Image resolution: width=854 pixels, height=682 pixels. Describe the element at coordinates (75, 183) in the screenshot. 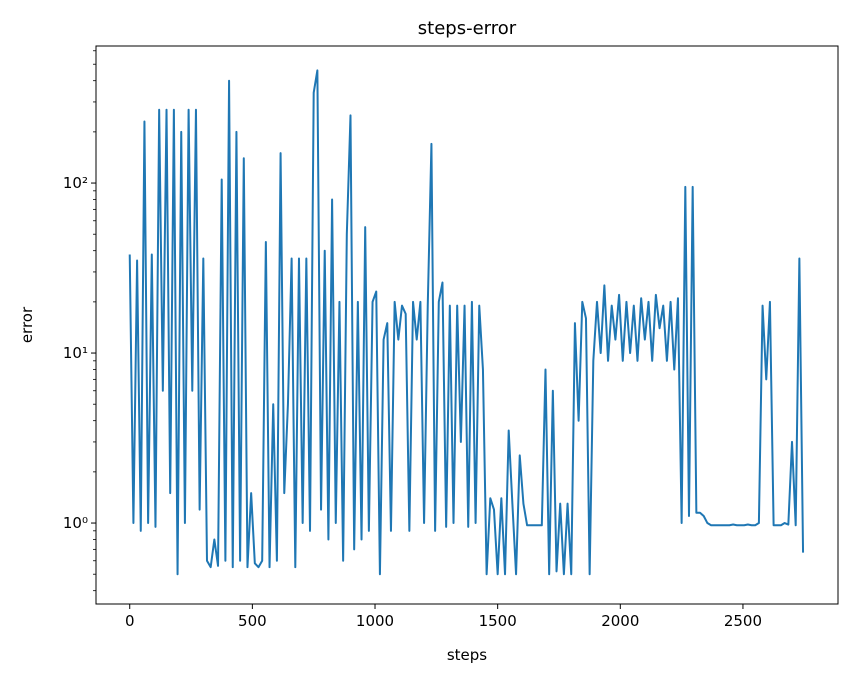

I see `y-tick-label: 10²` at that location.